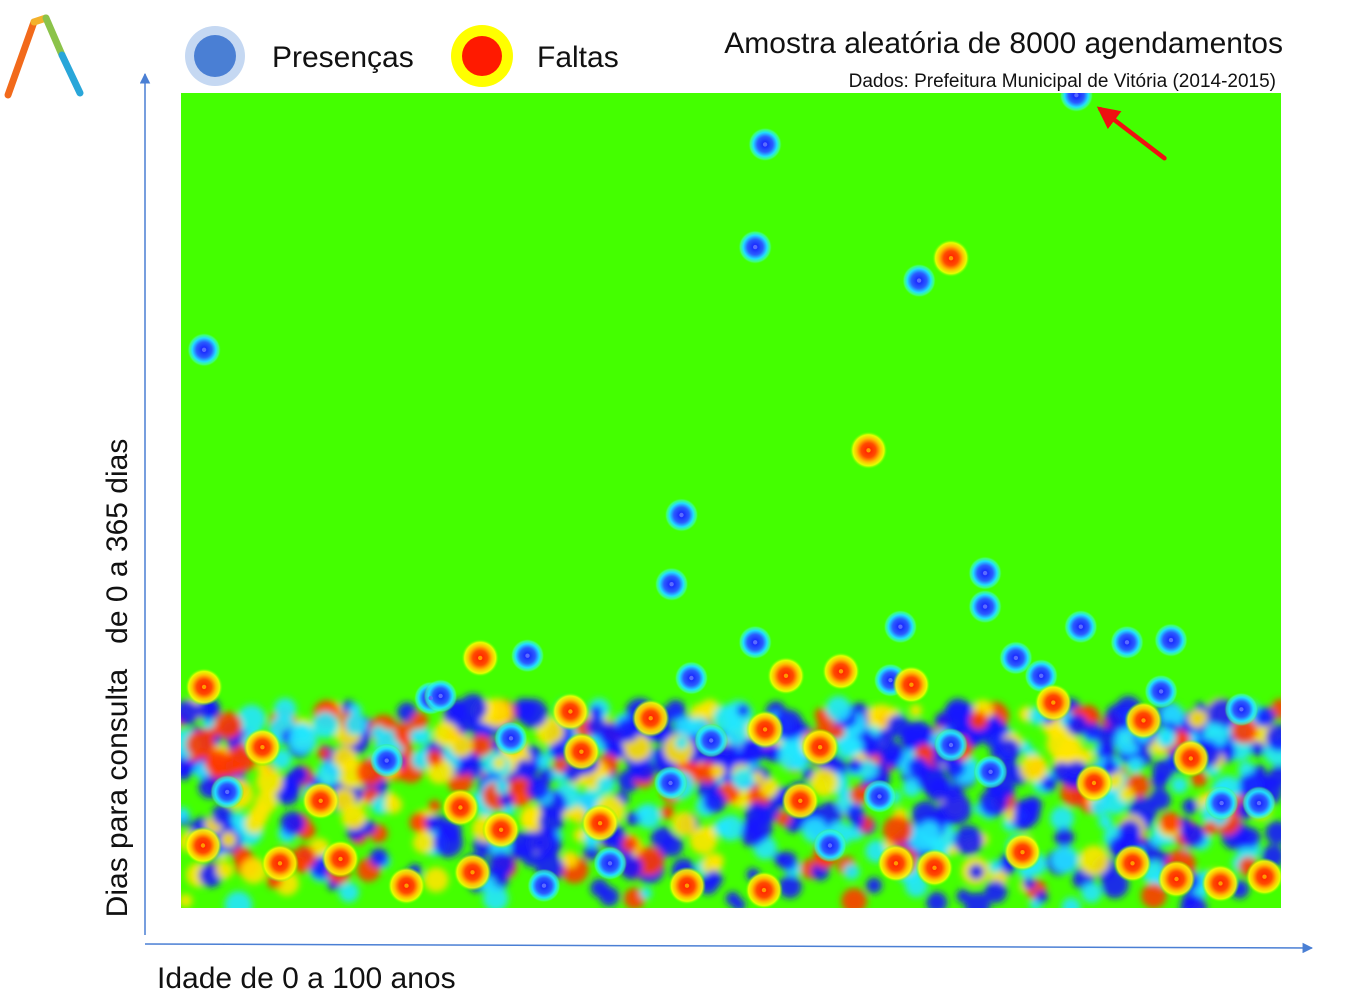  Describe the element at coordinates (1003, 43) in the screenshot. I see `chart-title: Amostra aleatória de 8000 agendamentos` at that location.